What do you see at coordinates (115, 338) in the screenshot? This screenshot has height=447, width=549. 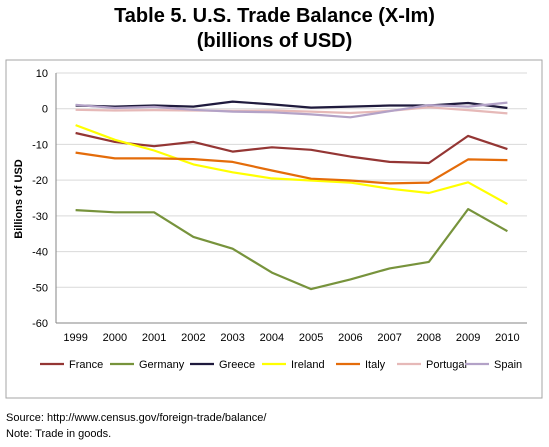 I see `x-tick-label: 2000` at bounding box center [115, 338].